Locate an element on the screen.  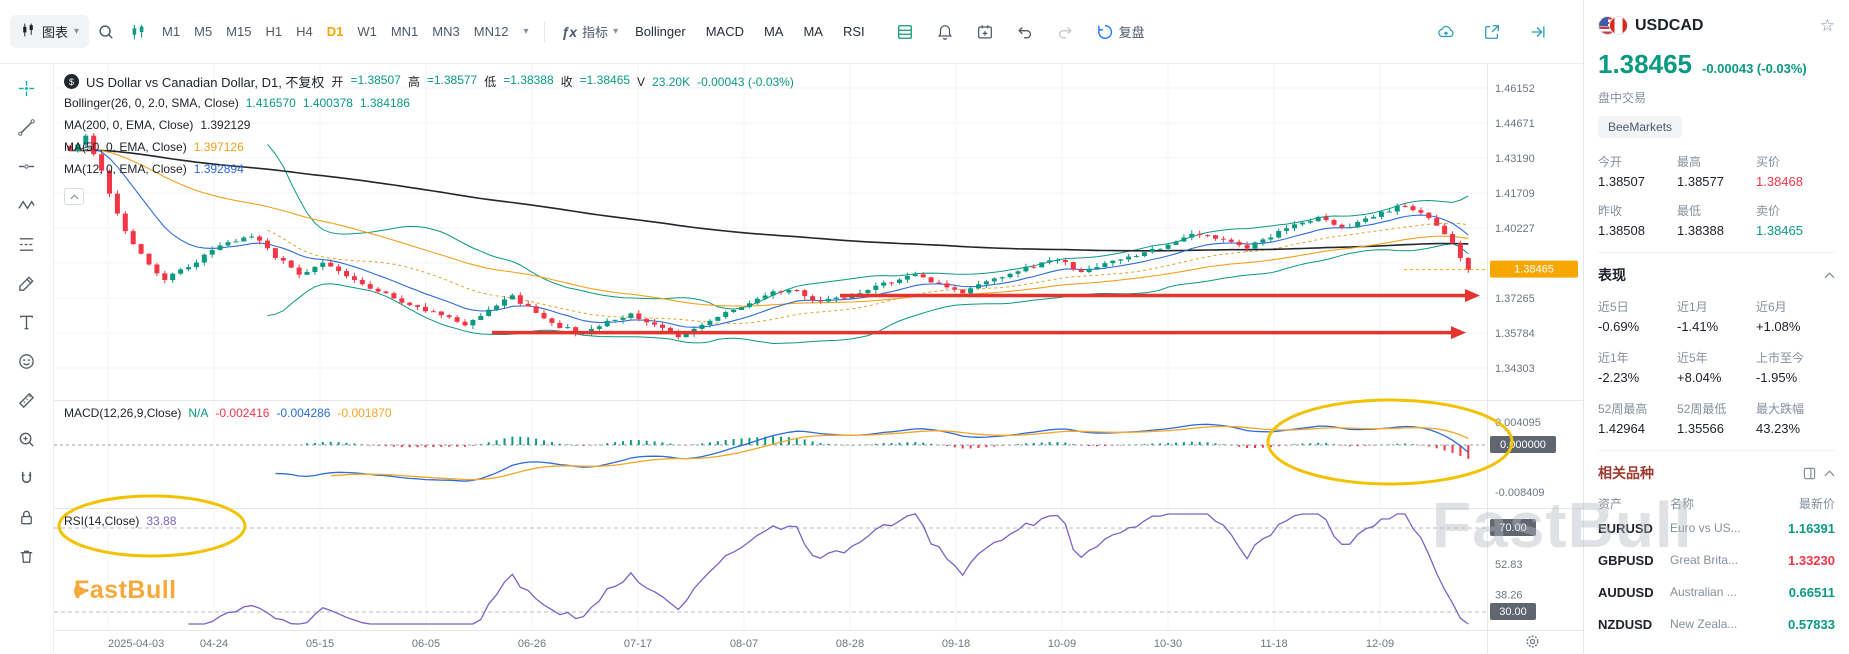
candlestick-chart-icon is located at coordinates (28, 31).